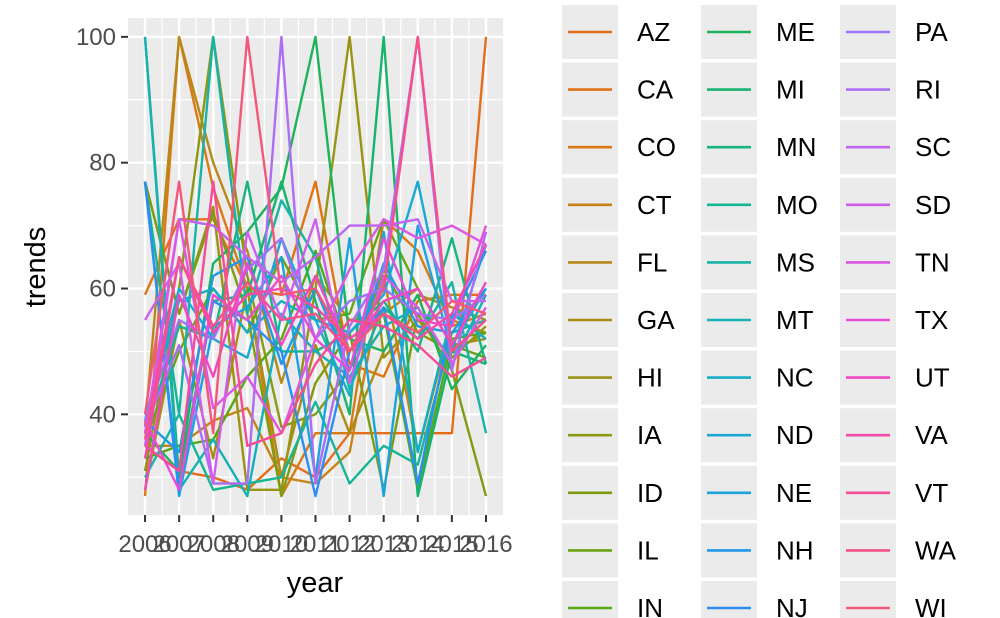  What do you see at coordinates (894, 435) in the screenshot?
I see `legend-item-va: VA` at bounding box center [894, 435].